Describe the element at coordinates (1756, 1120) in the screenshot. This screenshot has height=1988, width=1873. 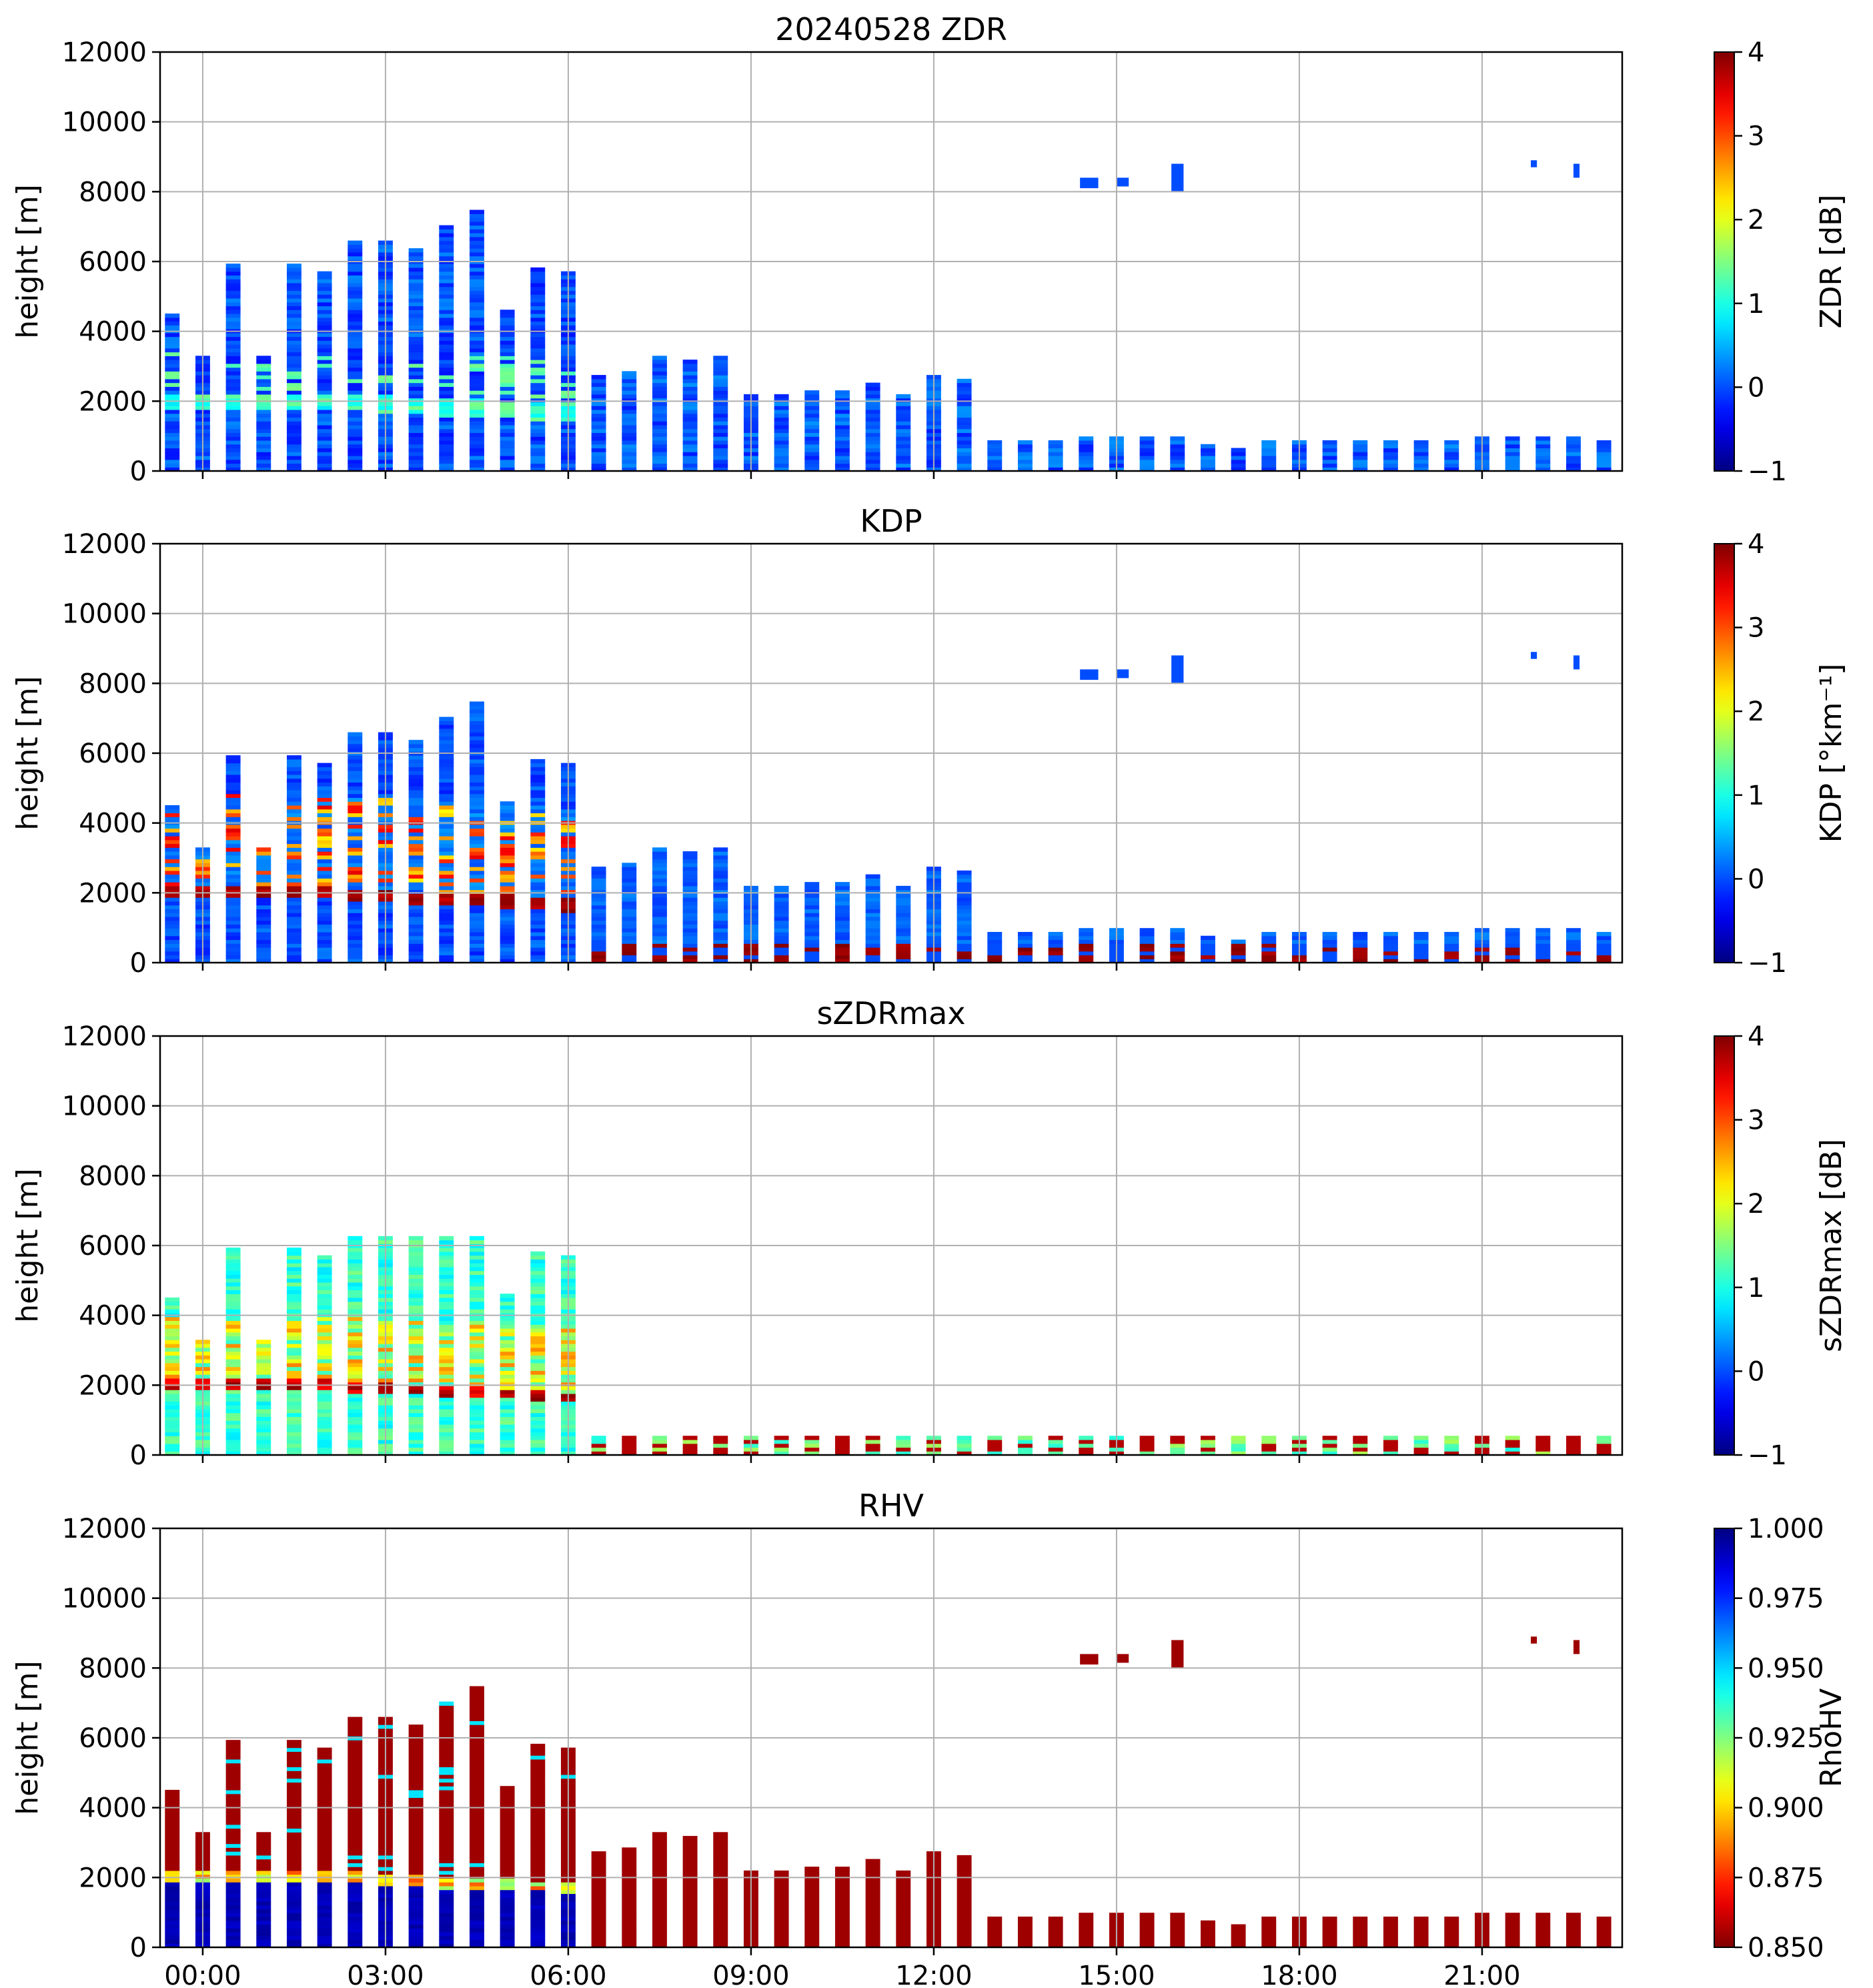
I see `colorbar-tick-label: 3` at that location.